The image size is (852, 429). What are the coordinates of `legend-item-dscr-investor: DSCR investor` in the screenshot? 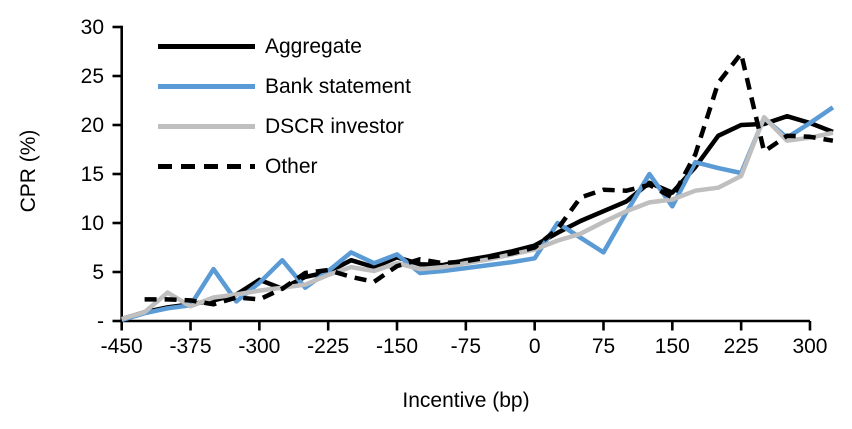 It's located at (284, 126).